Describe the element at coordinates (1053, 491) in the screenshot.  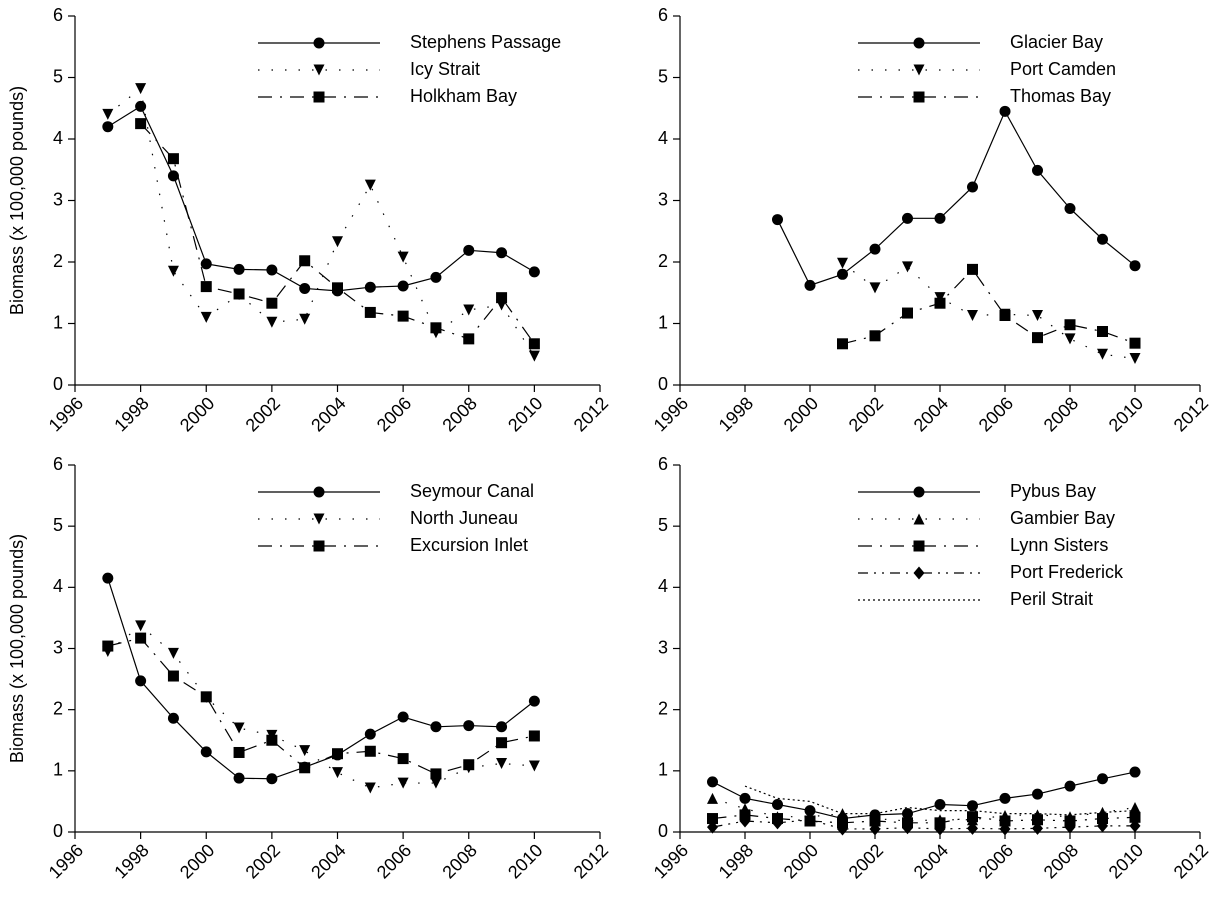
I see `legend-label: Pybus Bay` at that location.